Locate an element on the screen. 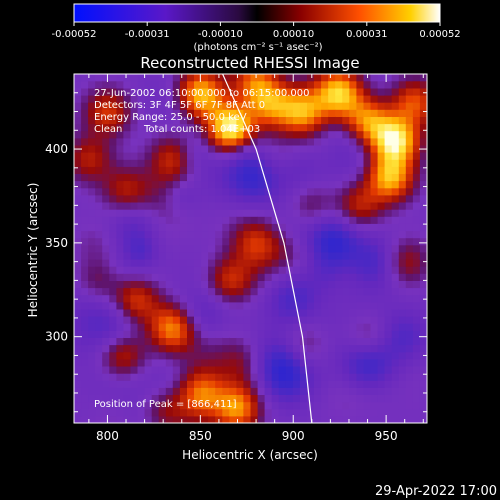 The width and height of the screenshot is (500, 500). colorbar-tick-label: 0.00010 is located at coordinates (293, 34).